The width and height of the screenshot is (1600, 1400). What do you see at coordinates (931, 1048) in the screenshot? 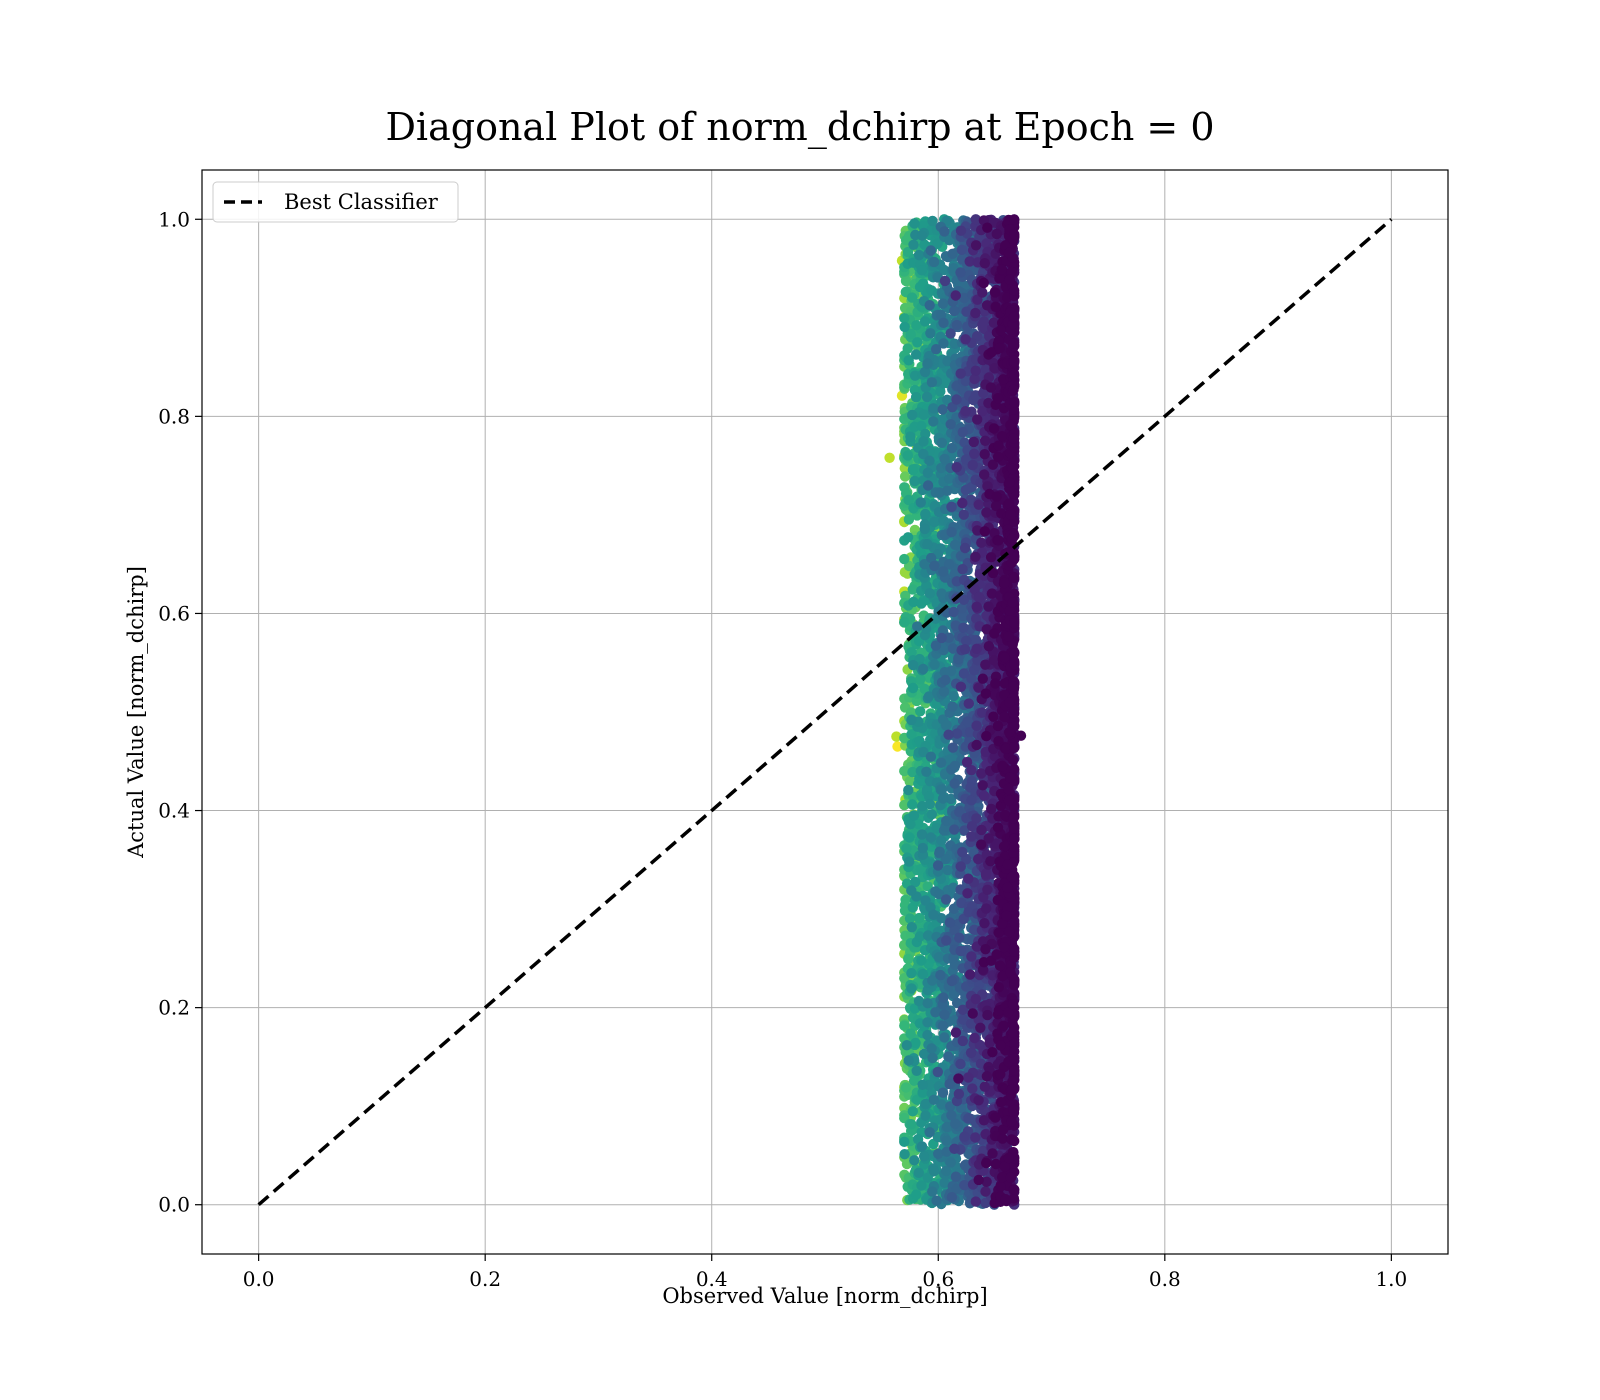
I see `scatter-point-2017` at bounding box center [931, 1048].